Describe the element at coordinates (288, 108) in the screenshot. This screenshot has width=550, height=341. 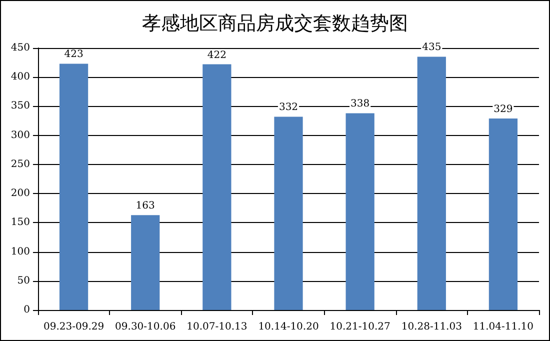
I see `data-label: 332` at that location.